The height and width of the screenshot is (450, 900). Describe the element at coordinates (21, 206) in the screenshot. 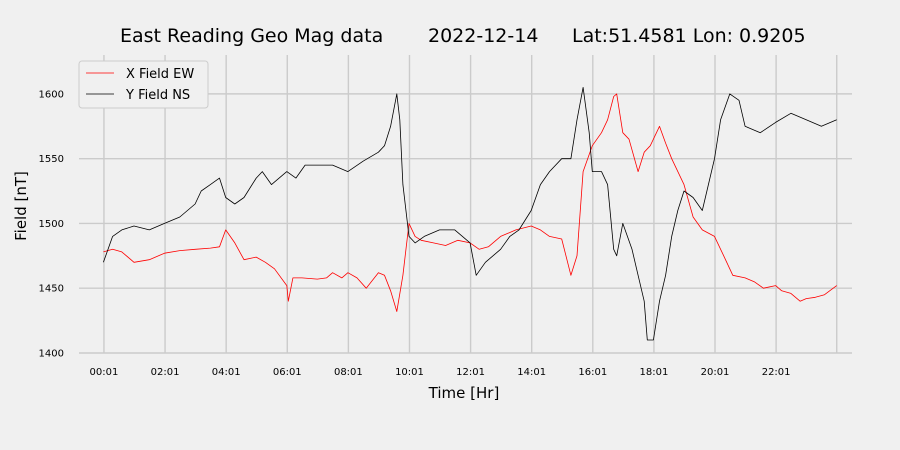

I see `y-axis-label: Field [nT]` at that location.